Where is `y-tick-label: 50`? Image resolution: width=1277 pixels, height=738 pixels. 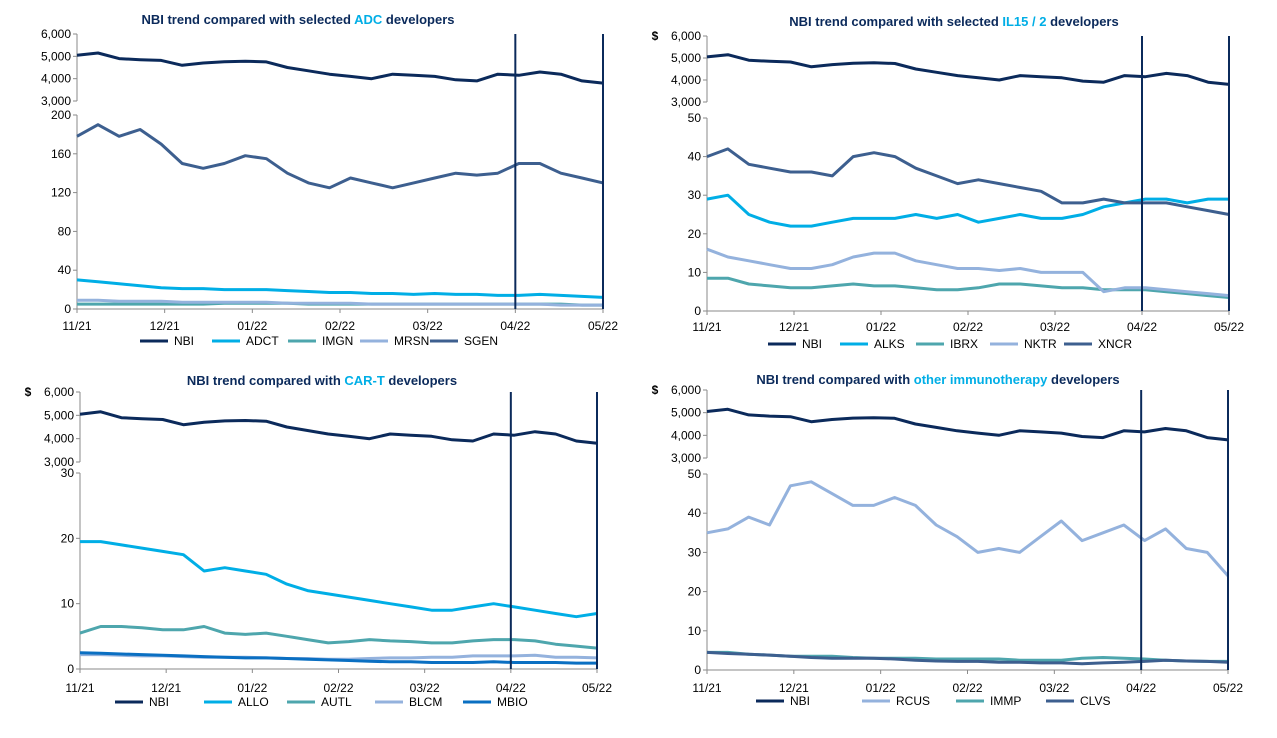 y-tick-label: 50 is located at coordinates (695, 118).